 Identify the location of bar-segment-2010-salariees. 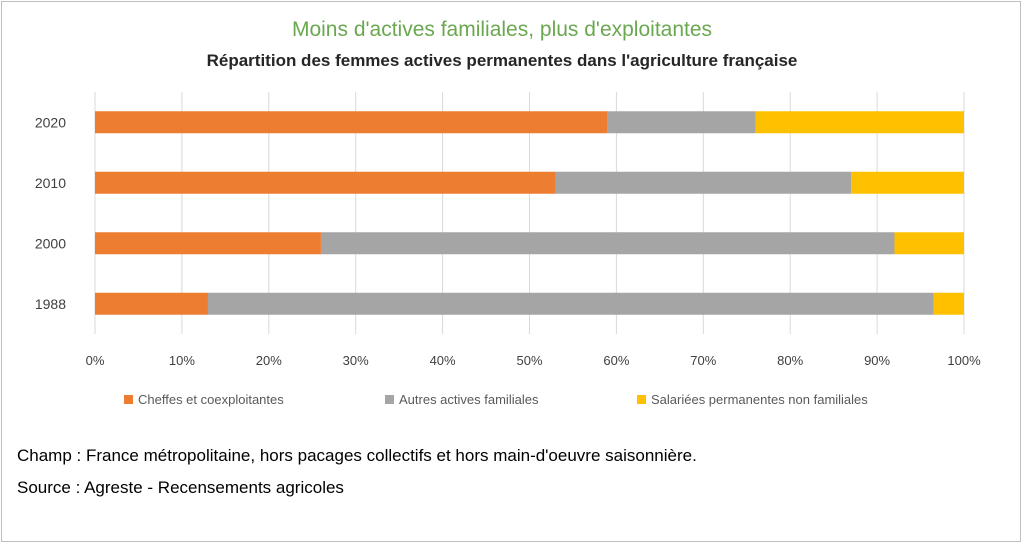
(907, 182).